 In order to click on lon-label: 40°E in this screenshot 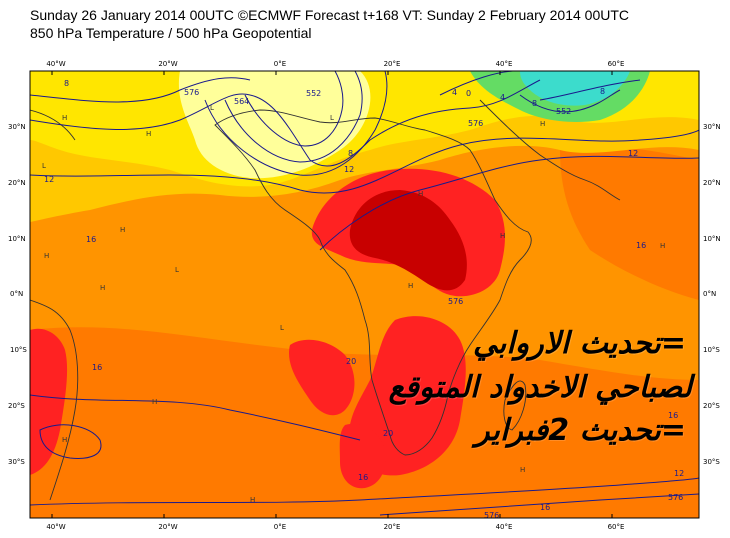, I will do `click(504, 64)`.